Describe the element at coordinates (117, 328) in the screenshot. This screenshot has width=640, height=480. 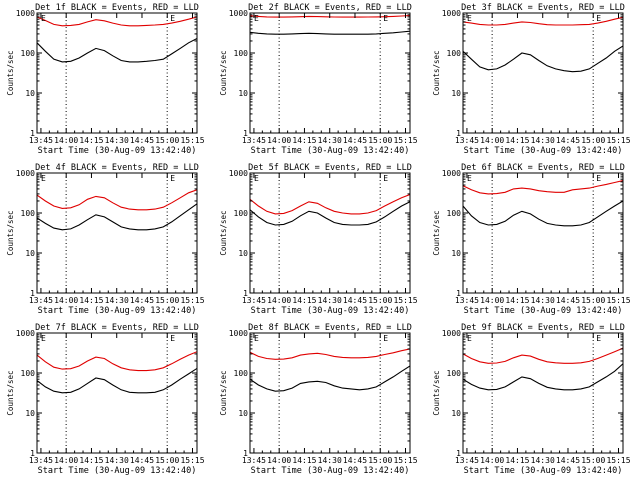
I see `chart-title: Det 7f BLACK = Events, RED = LLD` at that location.